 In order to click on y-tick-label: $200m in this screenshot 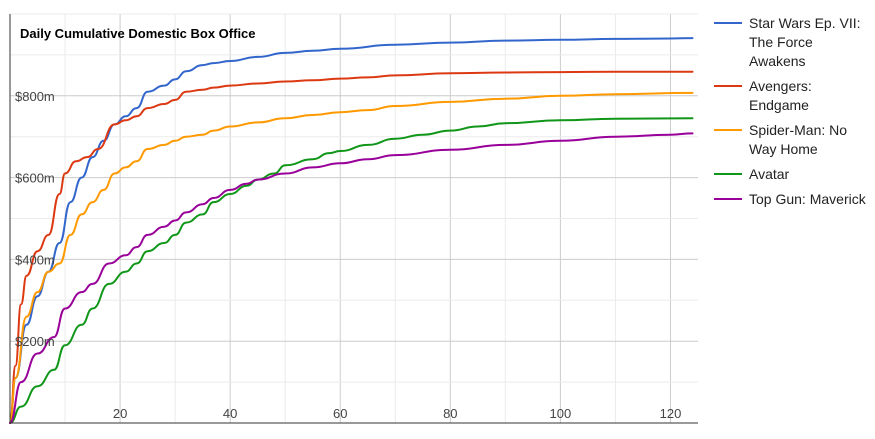, I will do `click(35, 341)`.